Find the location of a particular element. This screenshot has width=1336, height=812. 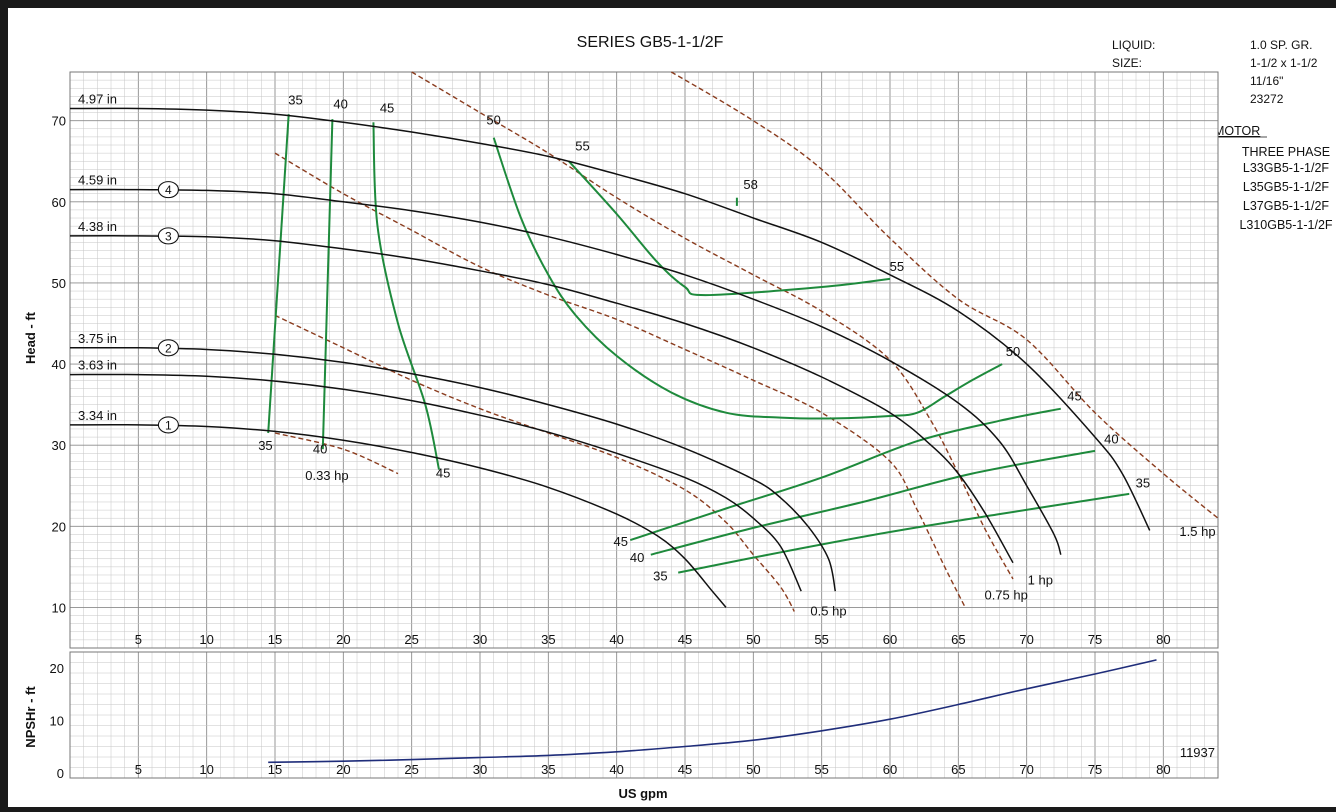

motor-marker-number: 1 is located at coordinates (168, 425).